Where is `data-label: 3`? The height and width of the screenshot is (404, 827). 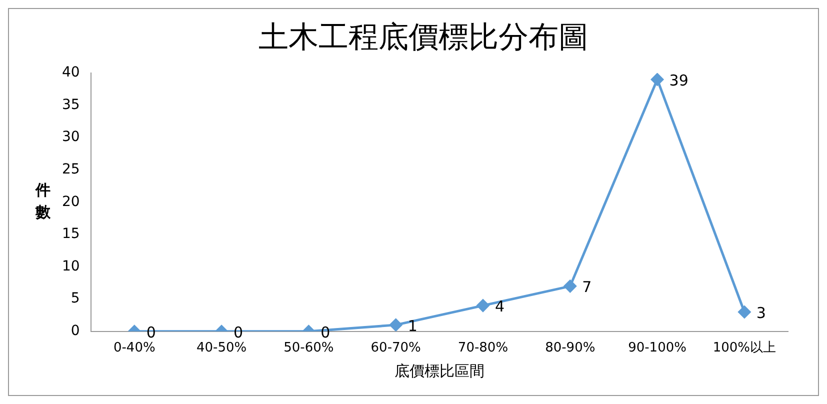
data-label: 3 is located at coordinates (761, 313).